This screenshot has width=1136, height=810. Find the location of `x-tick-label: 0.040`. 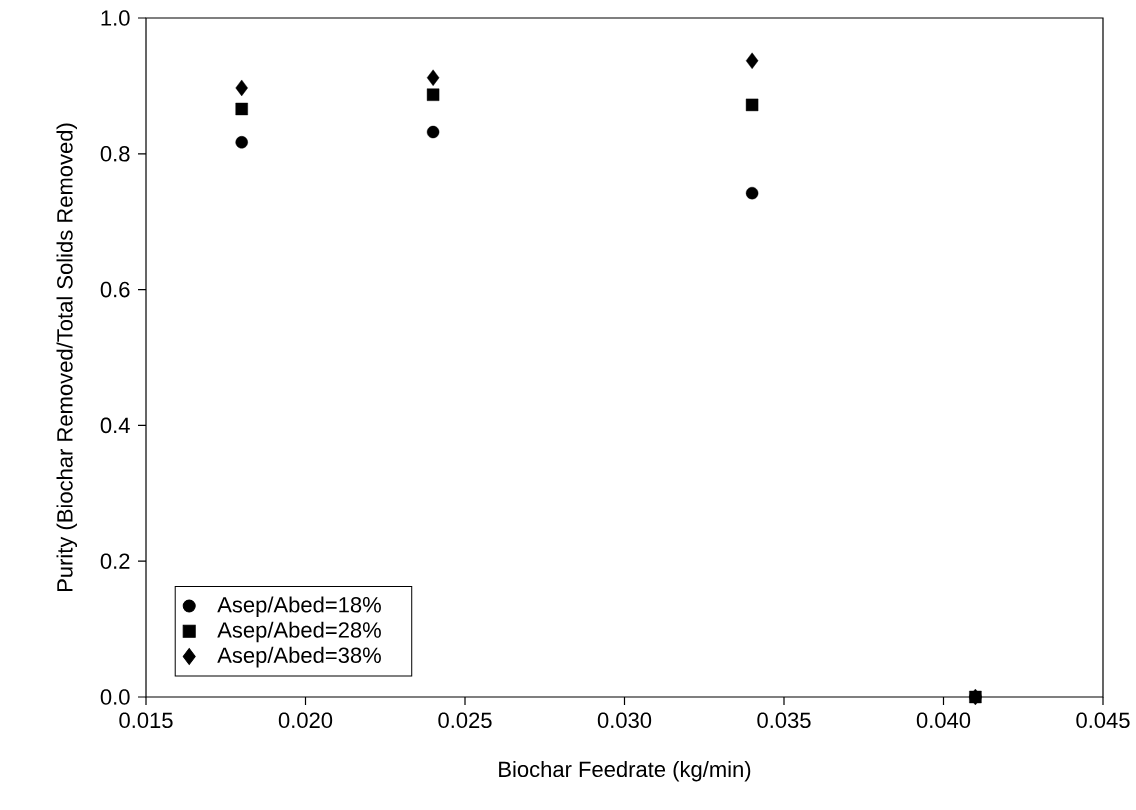

x-tick-label: 0.040 is located at coordinates (943, 720).